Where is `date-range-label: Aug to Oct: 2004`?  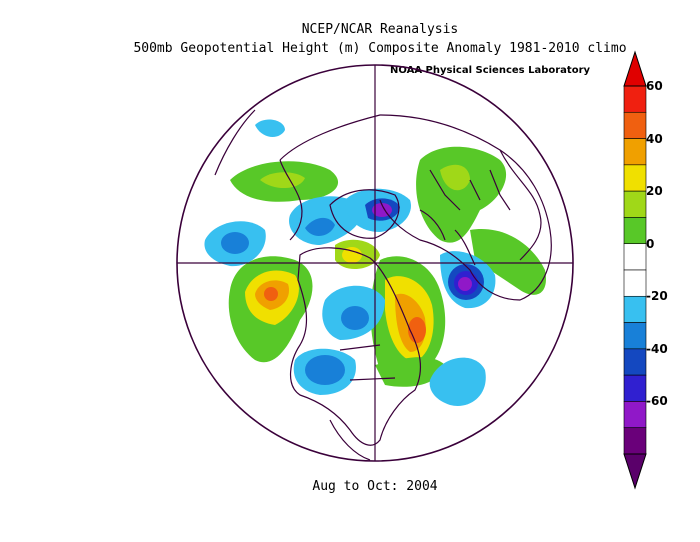
date-range-label: Aug to Oct: 2004 is located at coordinates (375, 486).